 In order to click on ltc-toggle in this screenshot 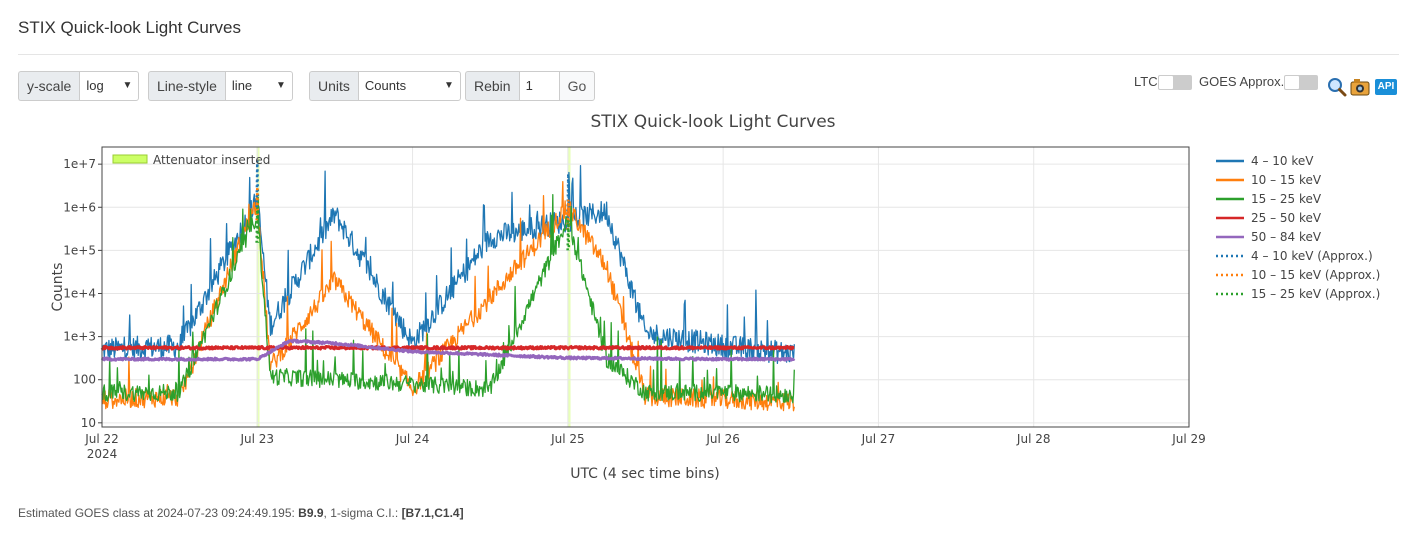, I will do `click(1175, 82)`.